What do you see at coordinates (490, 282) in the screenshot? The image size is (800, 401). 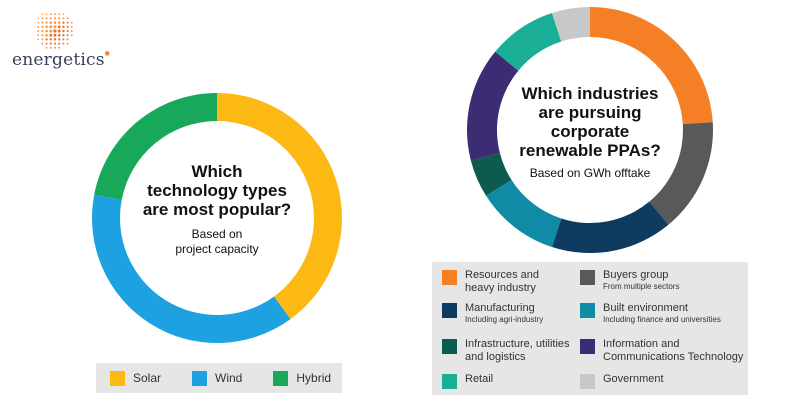 I see `legend-item-resources: Resources and heavy industry` at bounding box center [490, 282].